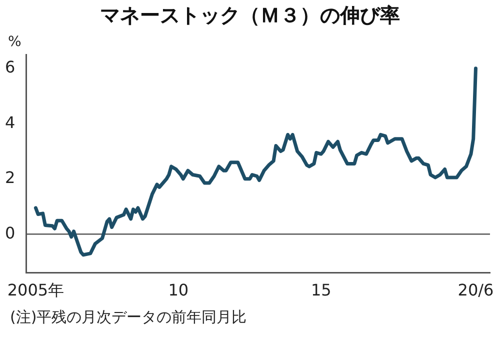 Image resolution: width=500 pixels, height=341 pixels. What do you see at coordinates (10, 67) in the screenshot?
I see `y-tick-label: 6` at bounding box center [10, 67].